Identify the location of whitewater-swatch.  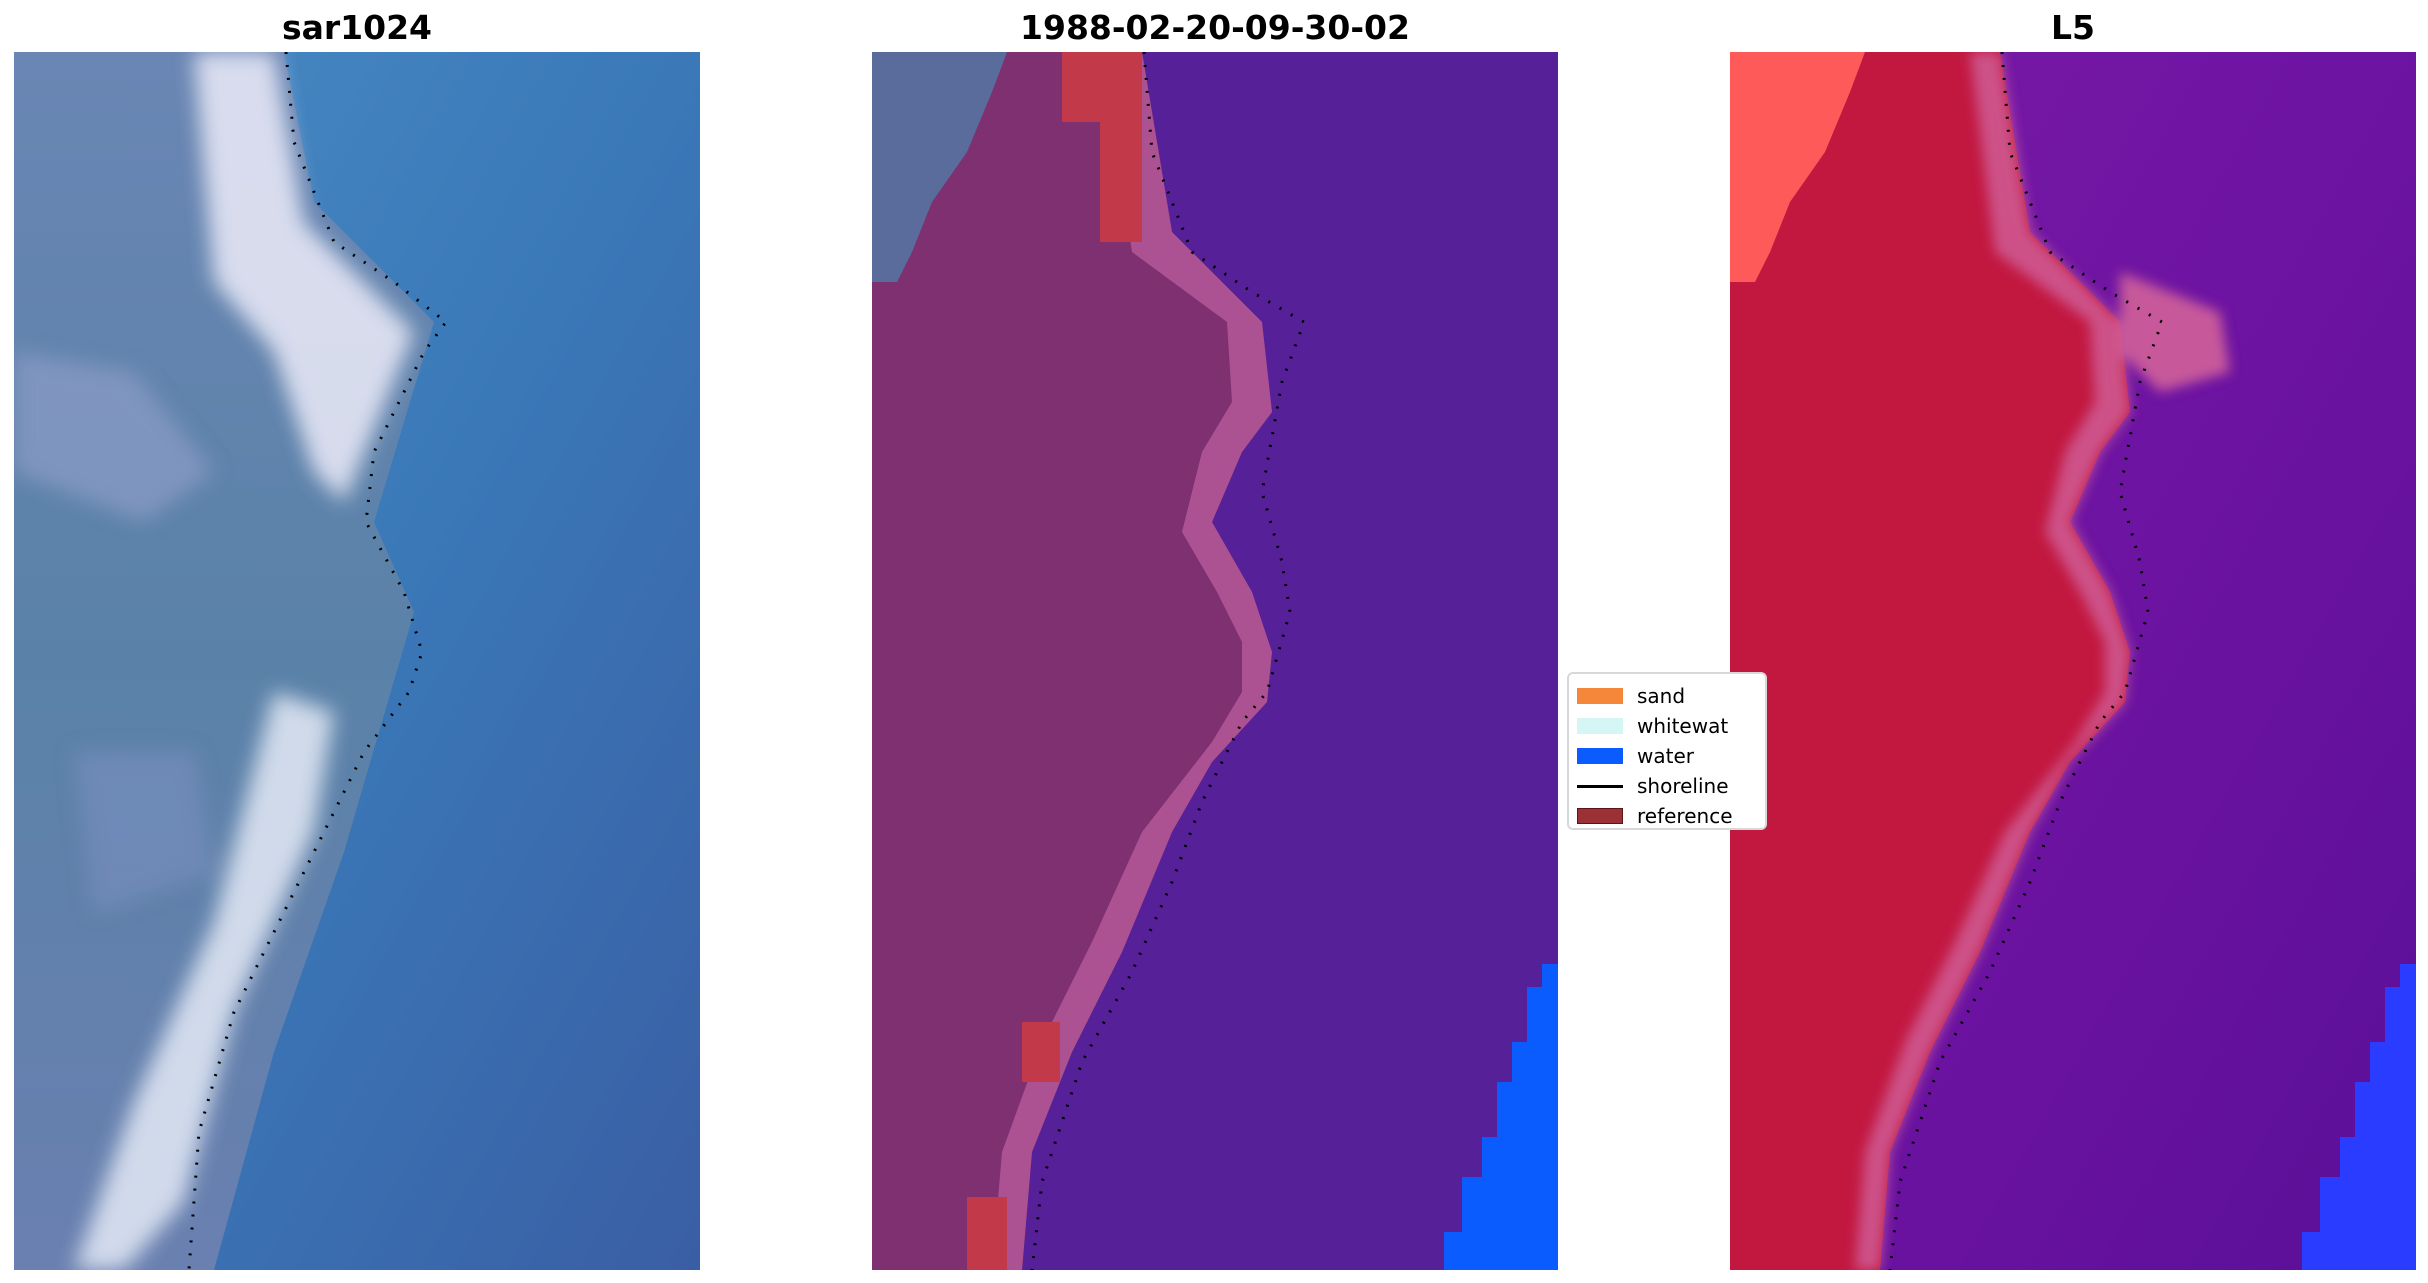
(1600, 726).